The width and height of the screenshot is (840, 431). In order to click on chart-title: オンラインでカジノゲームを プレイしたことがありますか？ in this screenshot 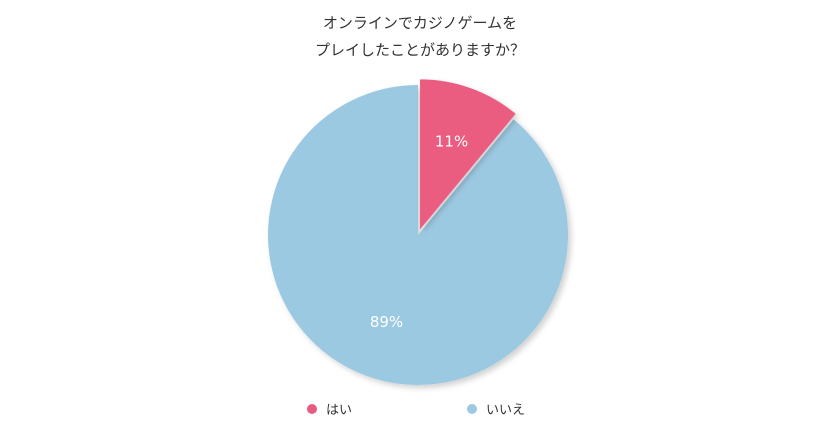, I will do `click(420, 37)`.